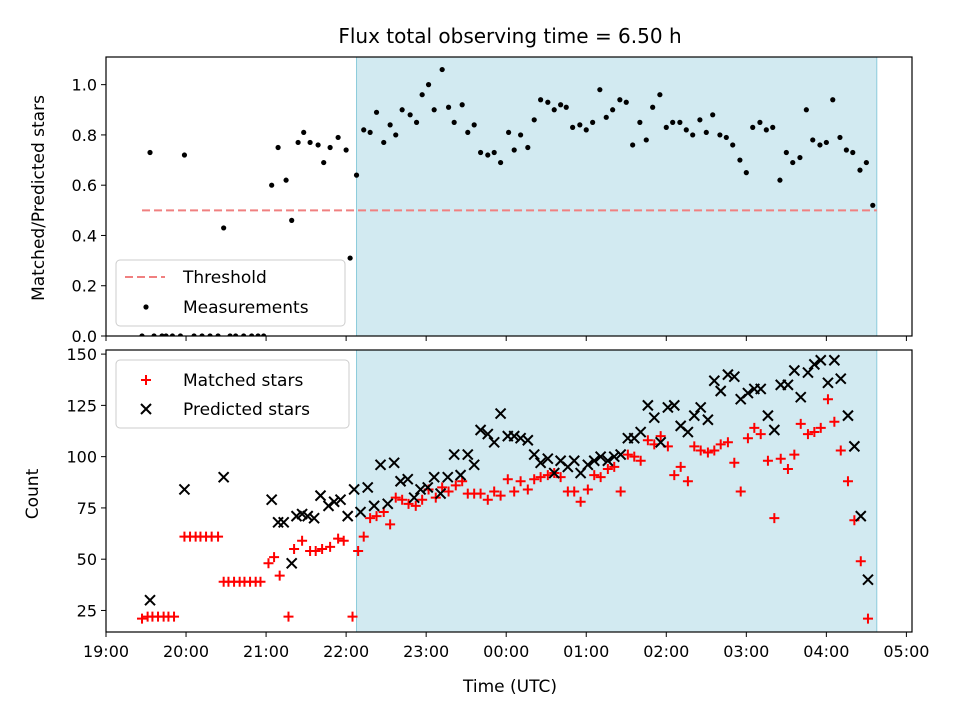 The height and width of the screenshot is (724, 960). I want to click on x-tick-label: 00:00, so click(506, 651).